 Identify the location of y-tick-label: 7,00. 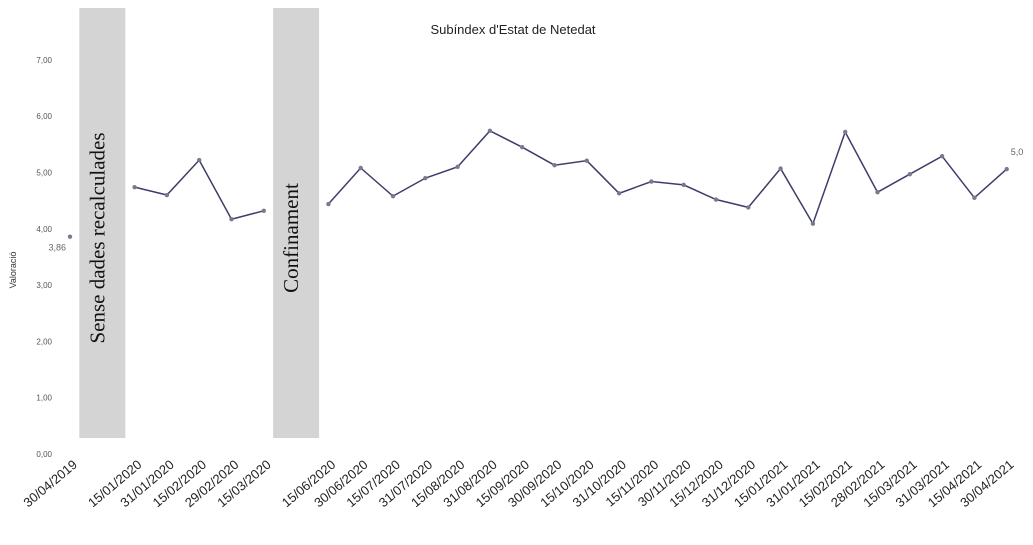
(44, 60).